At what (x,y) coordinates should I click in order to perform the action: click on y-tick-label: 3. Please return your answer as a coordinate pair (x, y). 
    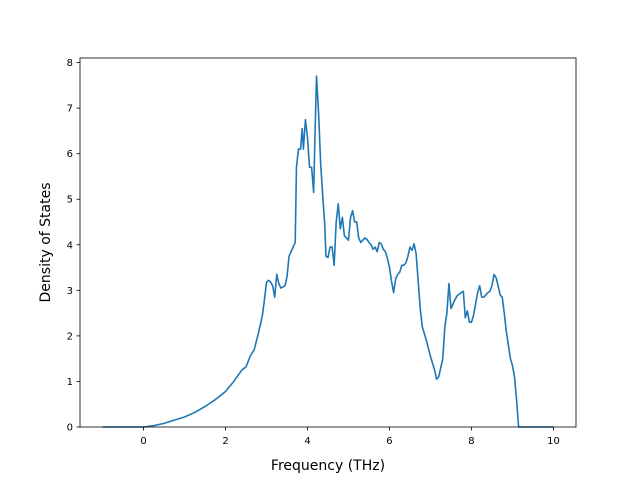
    Looking at the image, I should click on (70, 291).